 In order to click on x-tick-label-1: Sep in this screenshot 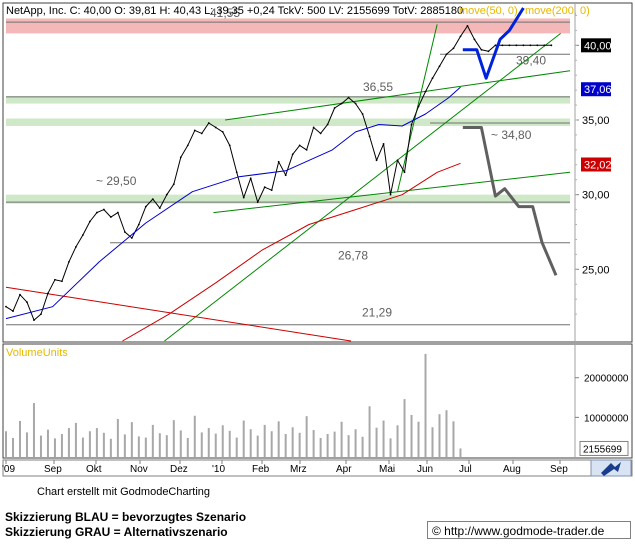, I will do `click(53, 469)`.